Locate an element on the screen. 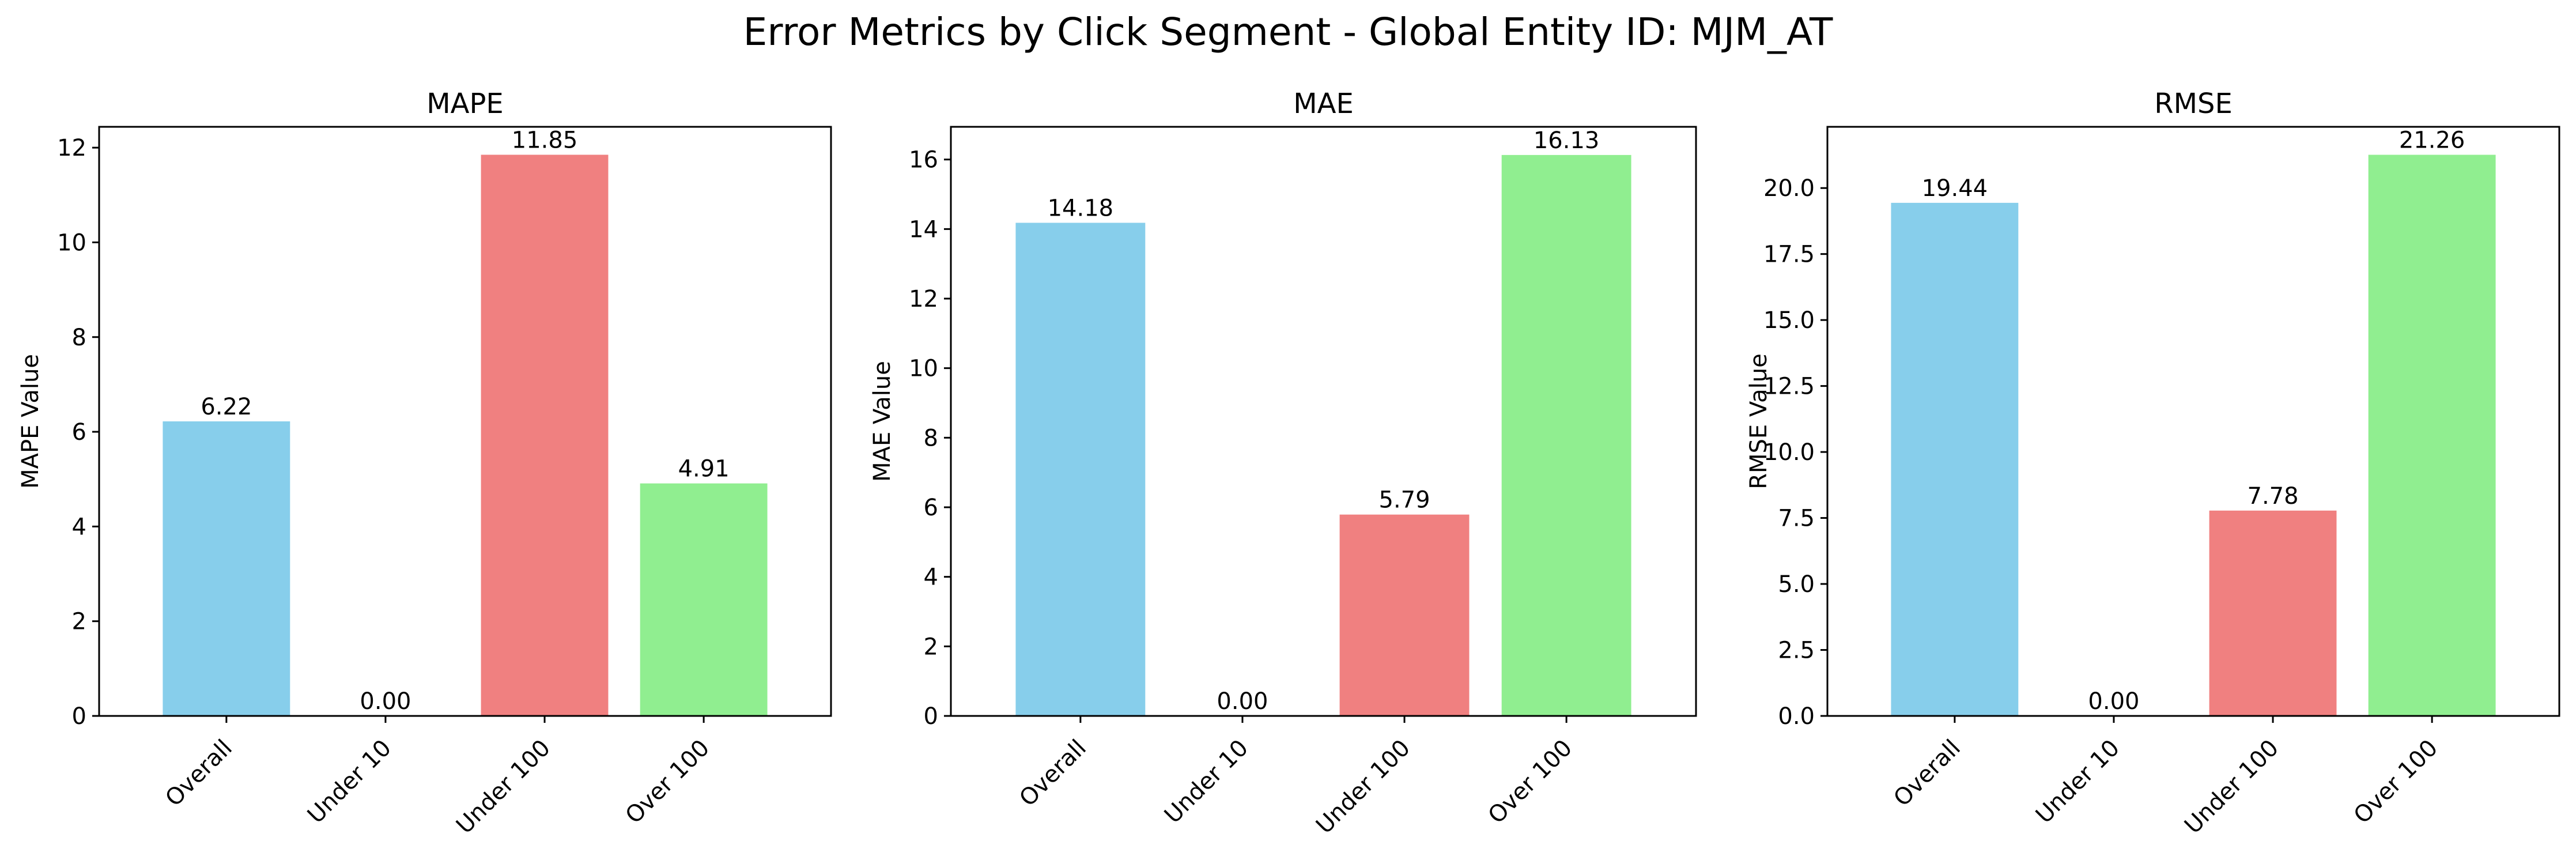 The height and width of the screenshot is (856, 2576). chart-title: RMSE is located at coordinates (2193, 104).